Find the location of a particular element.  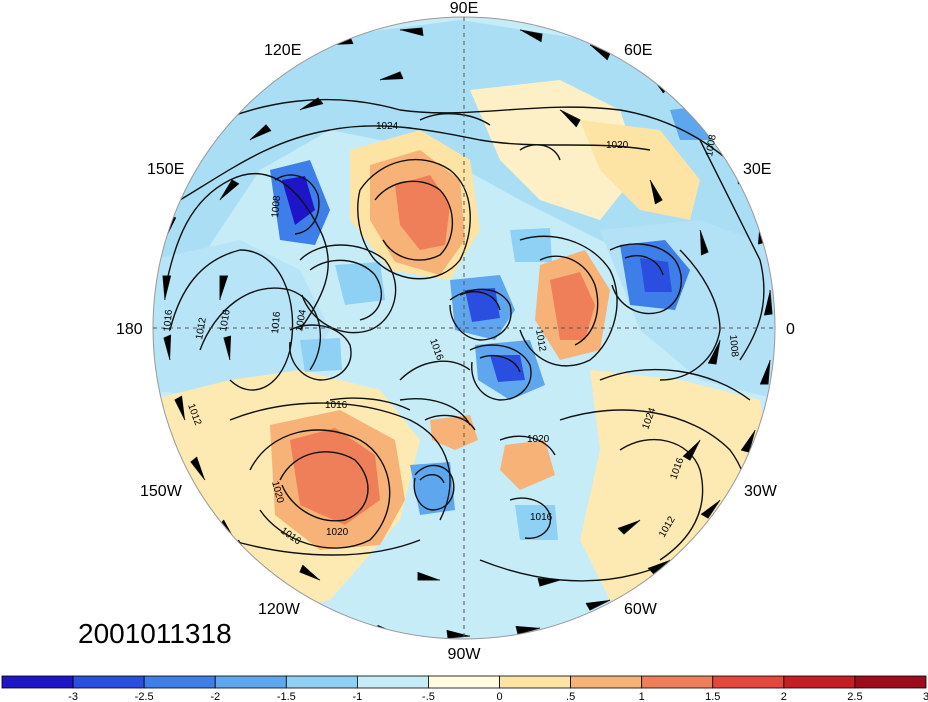

colorbar-tick-label: 0 is located at coordinates (499, 696).